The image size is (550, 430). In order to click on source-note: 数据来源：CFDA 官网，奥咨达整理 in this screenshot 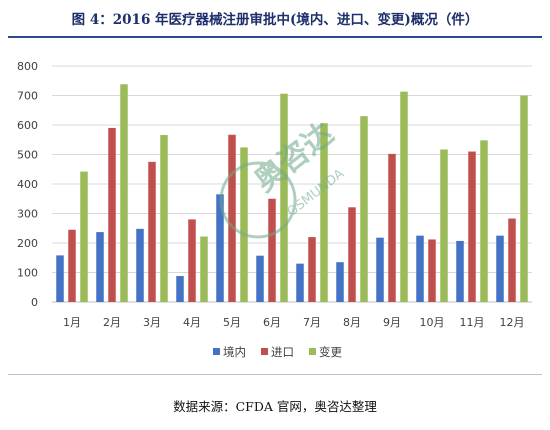, I will do `click(275, 406)`.